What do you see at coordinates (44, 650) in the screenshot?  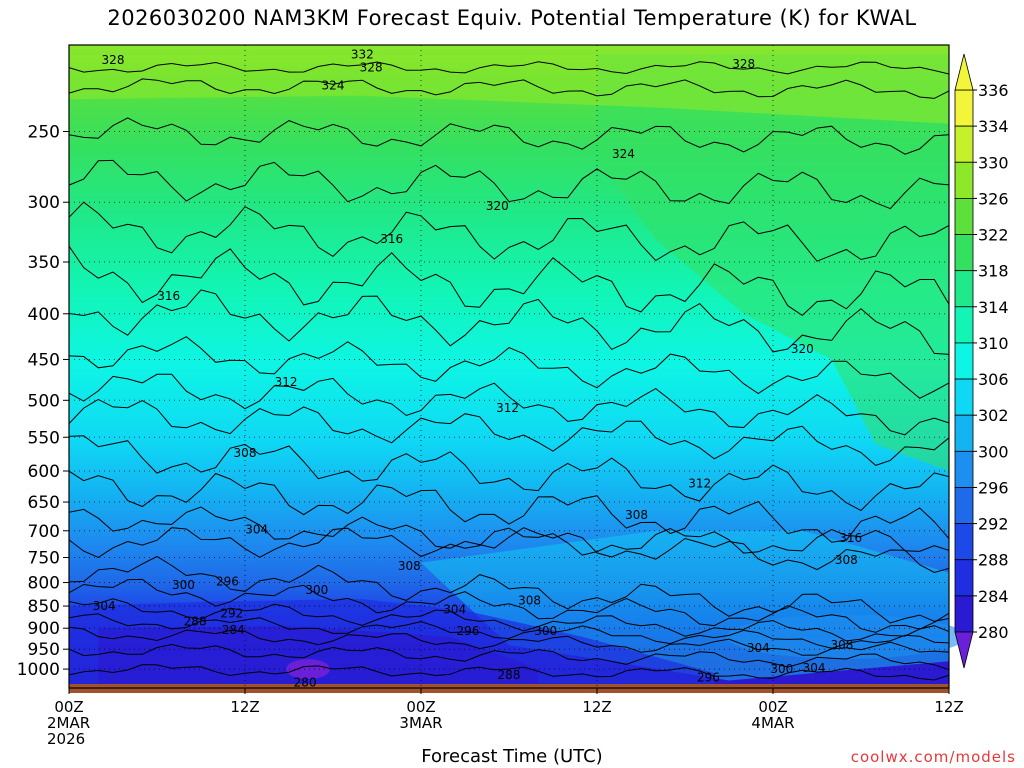 I see `y-tick-label: 950` at bounding box center [44, 650].